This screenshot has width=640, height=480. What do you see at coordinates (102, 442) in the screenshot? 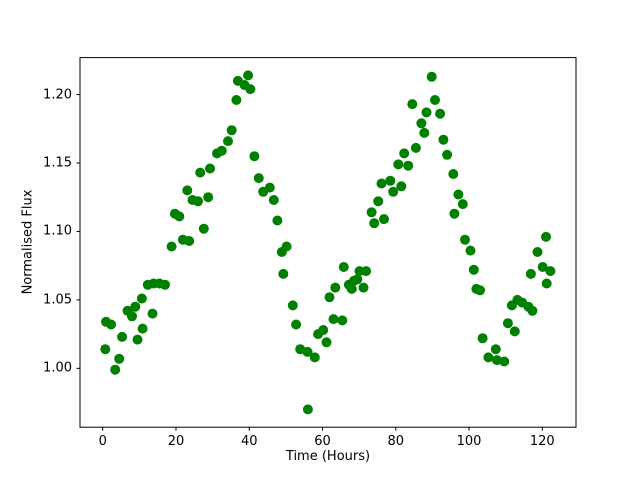
I see `x-tick-label: 0` at bounding box center [102, 442].